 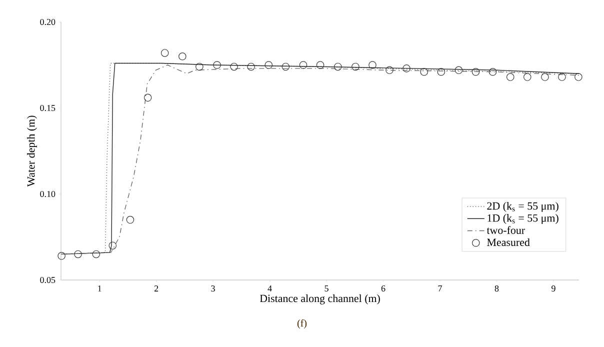 What do you see at coordinates (523, 219) in the screenshot?
I see `legend-label: 1D (k$_{s}$ = 55 μm)` at bounding box center [523, 219].